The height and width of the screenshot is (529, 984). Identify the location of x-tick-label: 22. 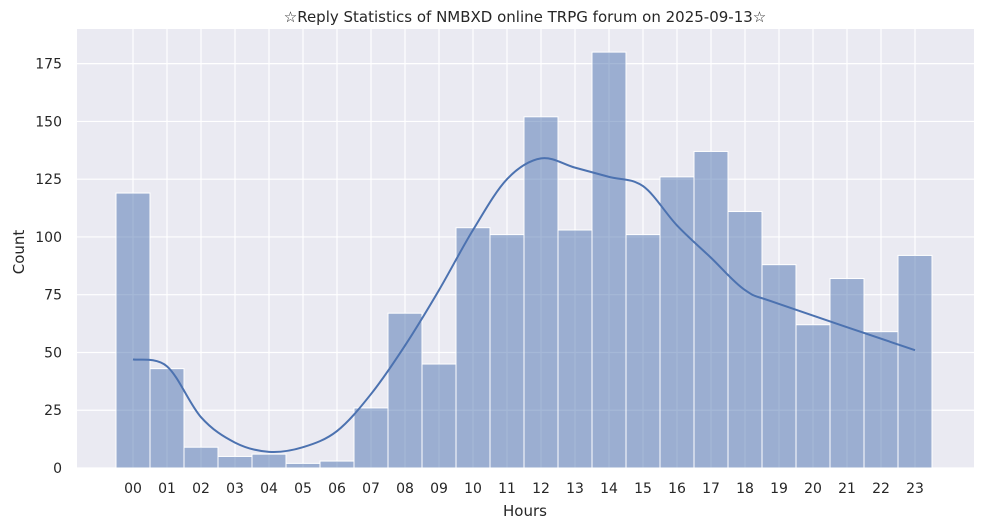
(881, 489).